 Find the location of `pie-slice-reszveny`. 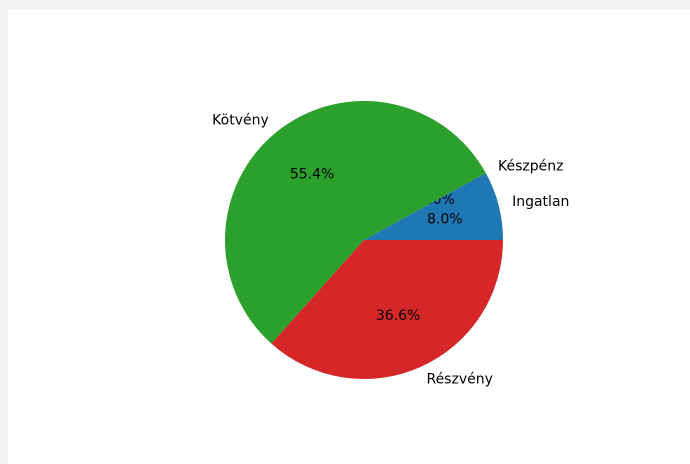

pie-slice-reszveny is located at coordinates (387, 310).